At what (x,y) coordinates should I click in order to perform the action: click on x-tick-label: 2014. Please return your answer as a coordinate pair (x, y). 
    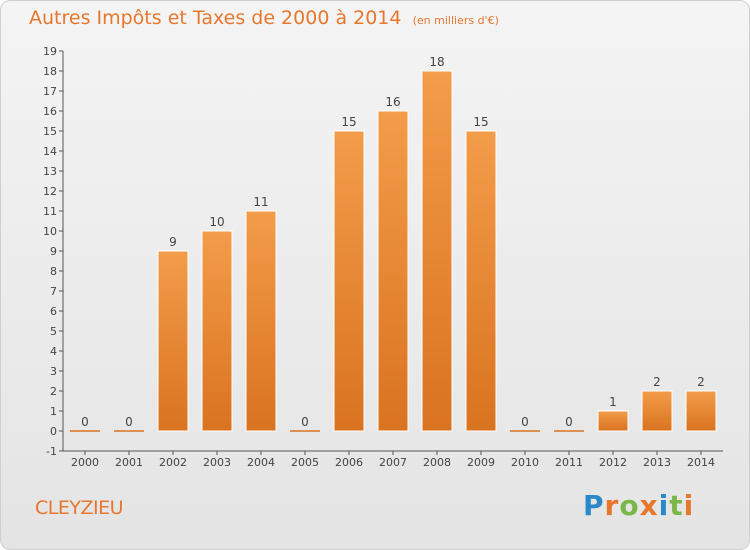
    Looking at the image, I should click on (701, 462).